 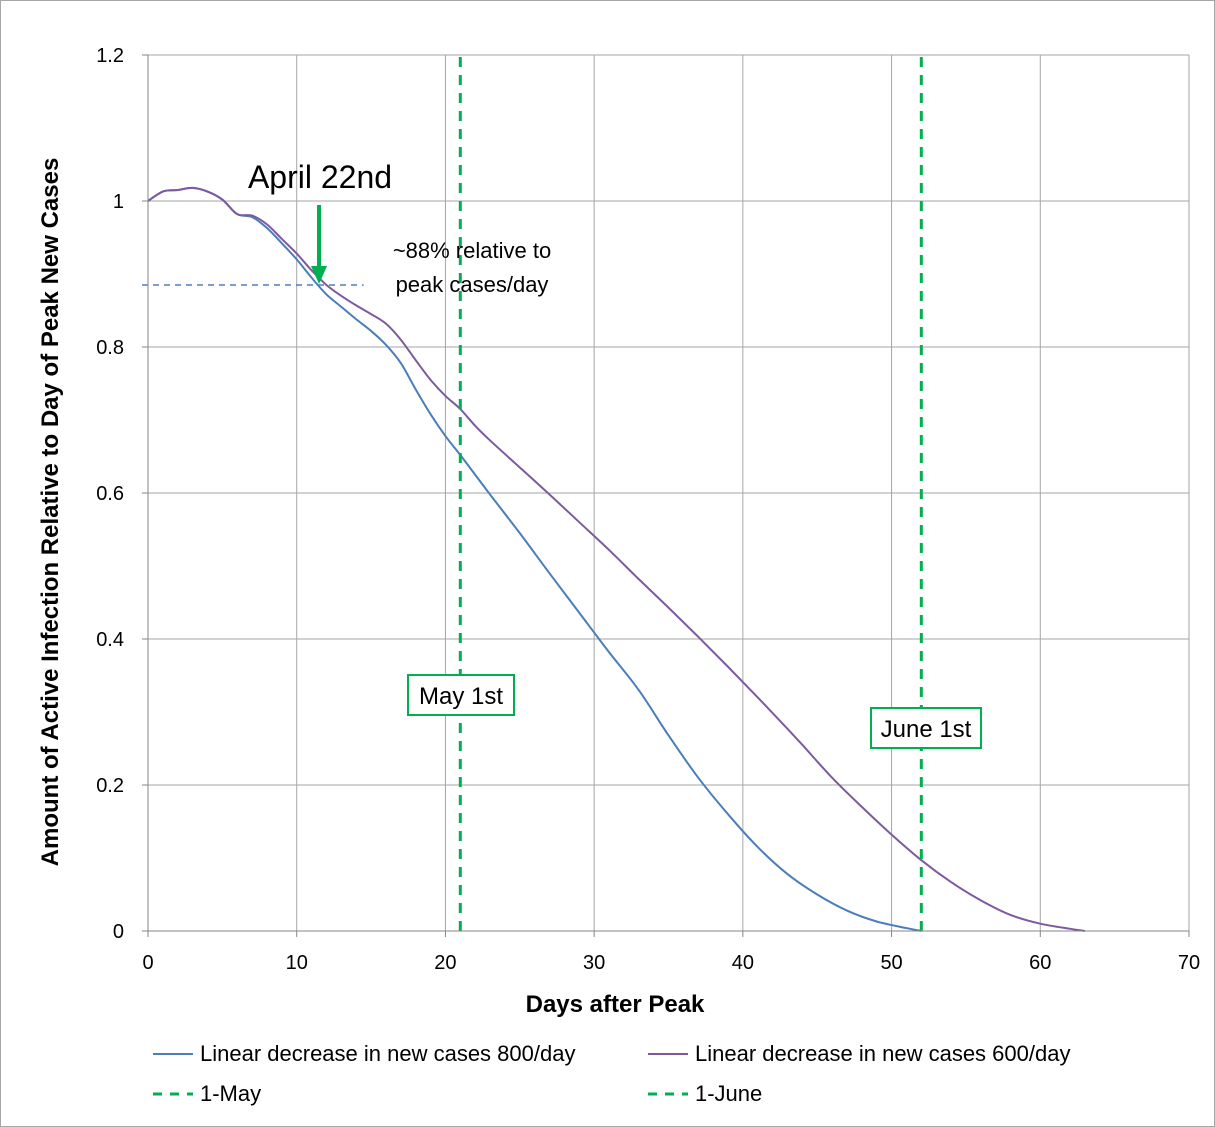 I want to click on reference-text-line2: peak cases/day, so click(x=472, y=284).